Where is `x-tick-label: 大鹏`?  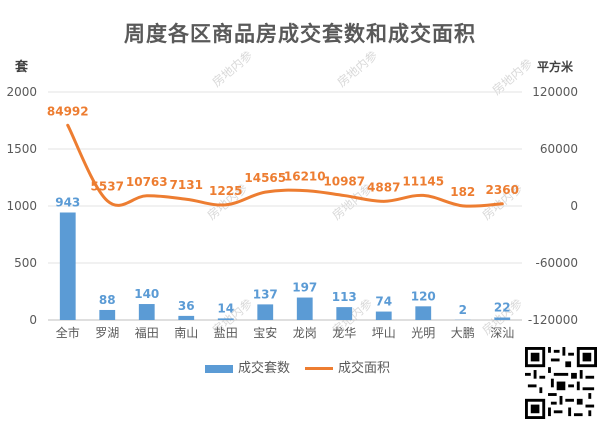
x-tick-label: 大鹏 is located at coordinates (463, 333).